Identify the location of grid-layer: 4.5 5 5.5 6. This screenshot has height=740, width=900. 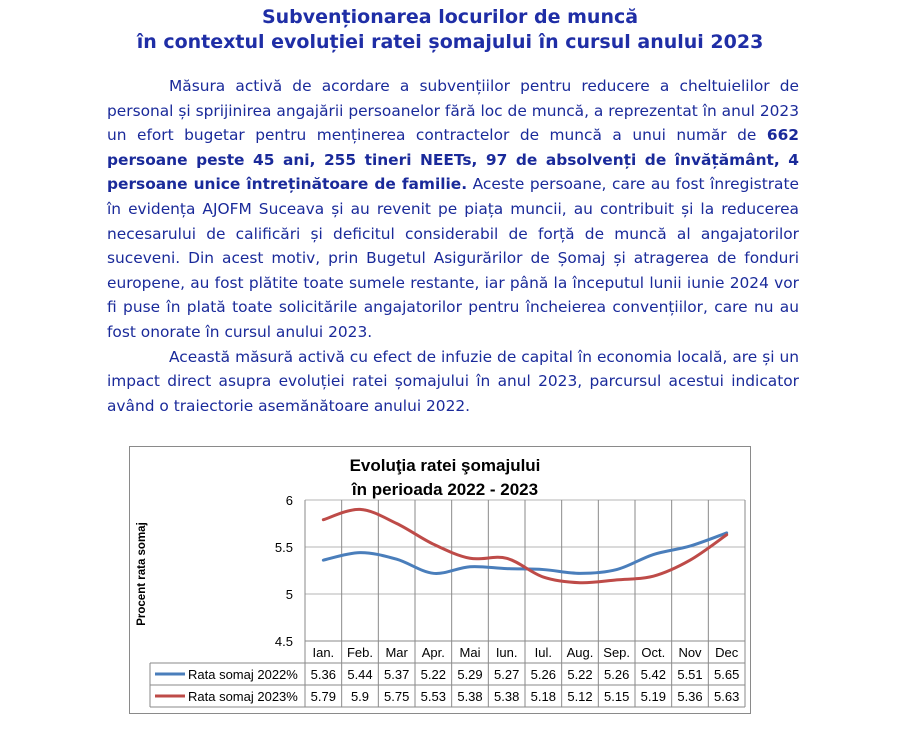
(510, 571).